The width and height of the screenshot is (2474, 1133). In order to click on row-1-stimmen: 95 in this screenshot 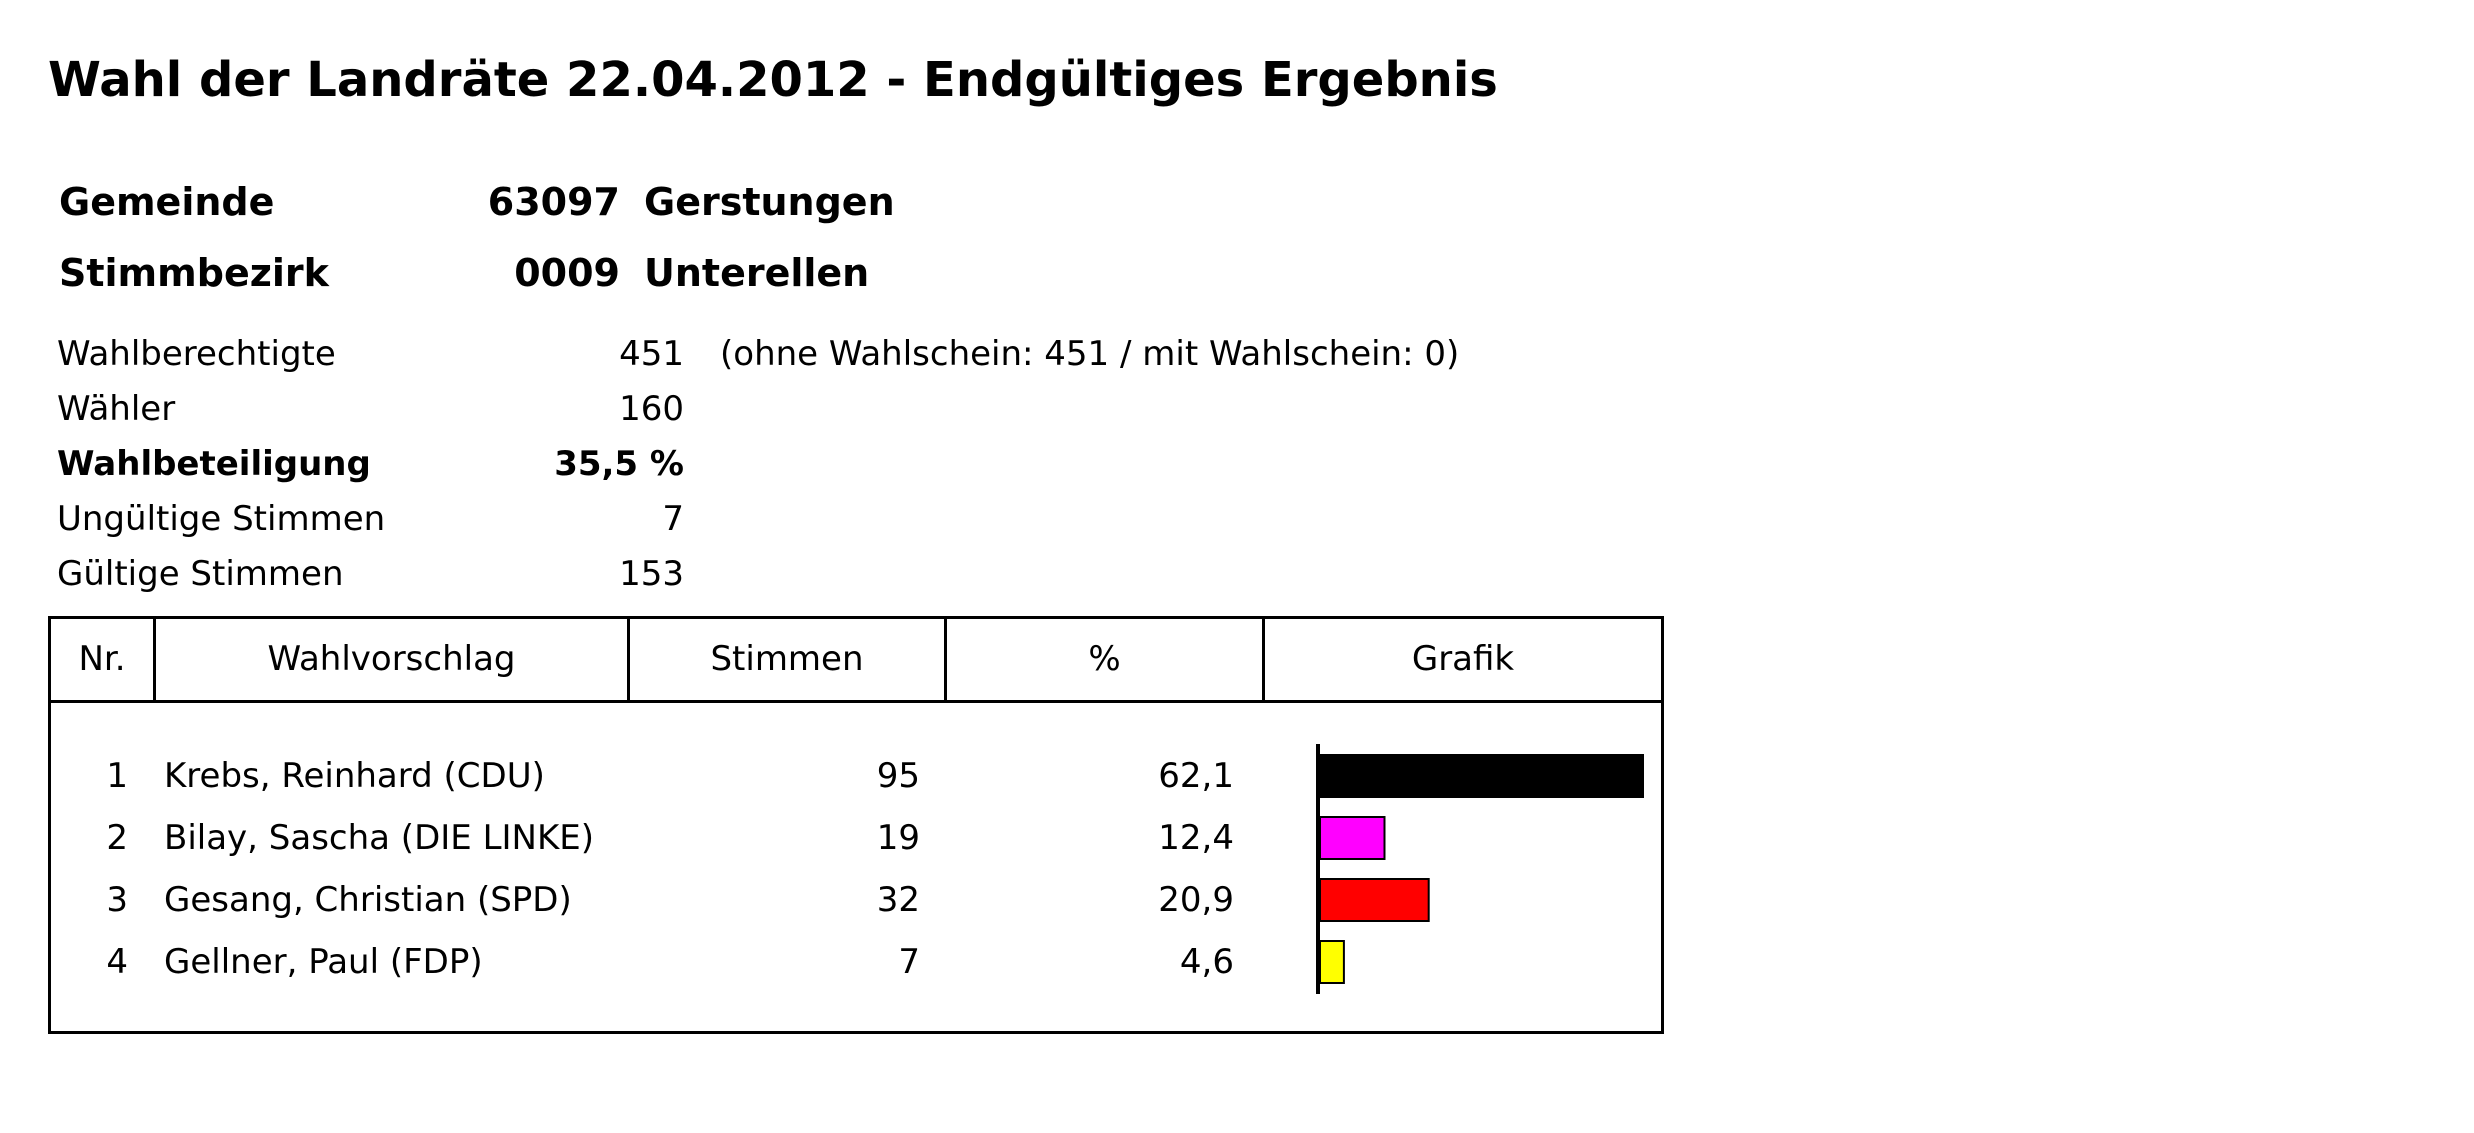, I will do `click(898, 776)`.